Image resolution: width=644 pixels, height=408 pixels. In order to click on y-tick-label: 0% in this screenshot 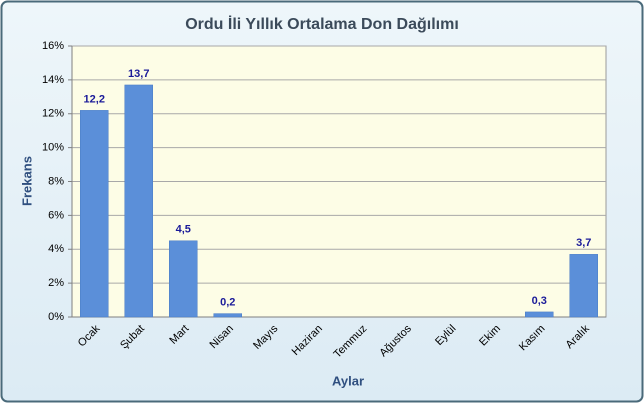, I will do `click(56, 317)`.